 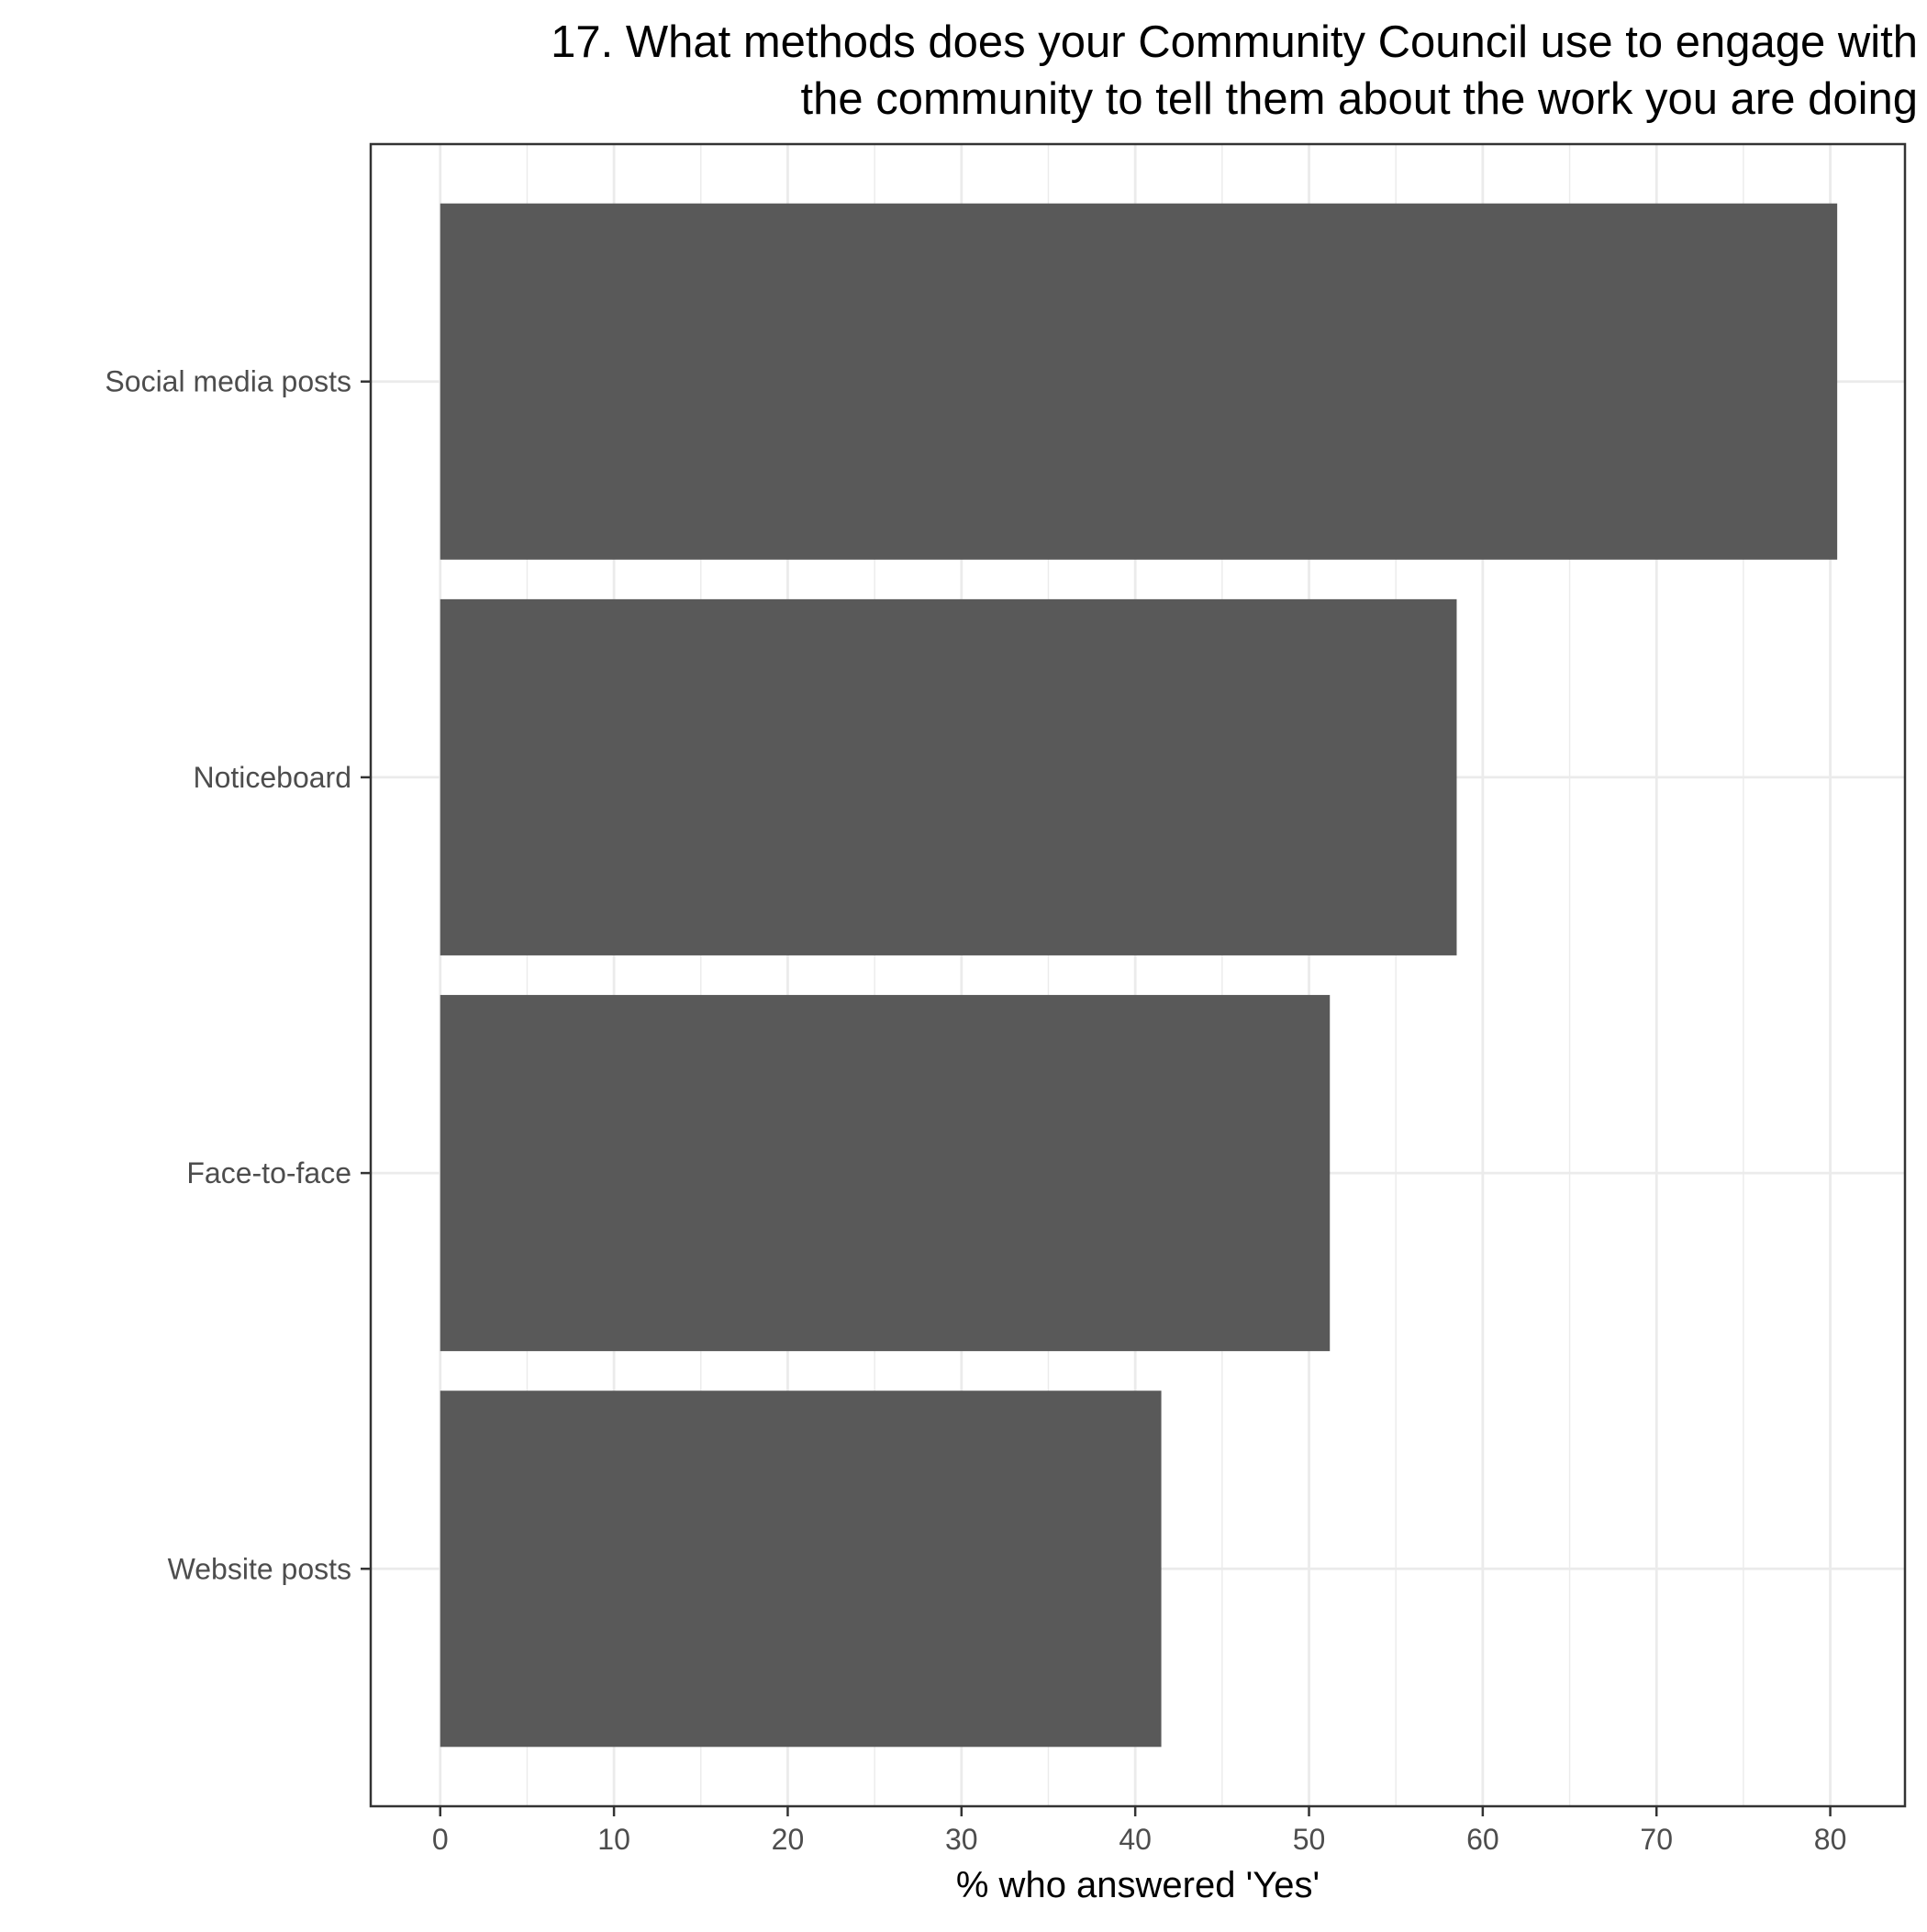 I want to click on x-tick-label: 20, so click(x=788, y=1839).